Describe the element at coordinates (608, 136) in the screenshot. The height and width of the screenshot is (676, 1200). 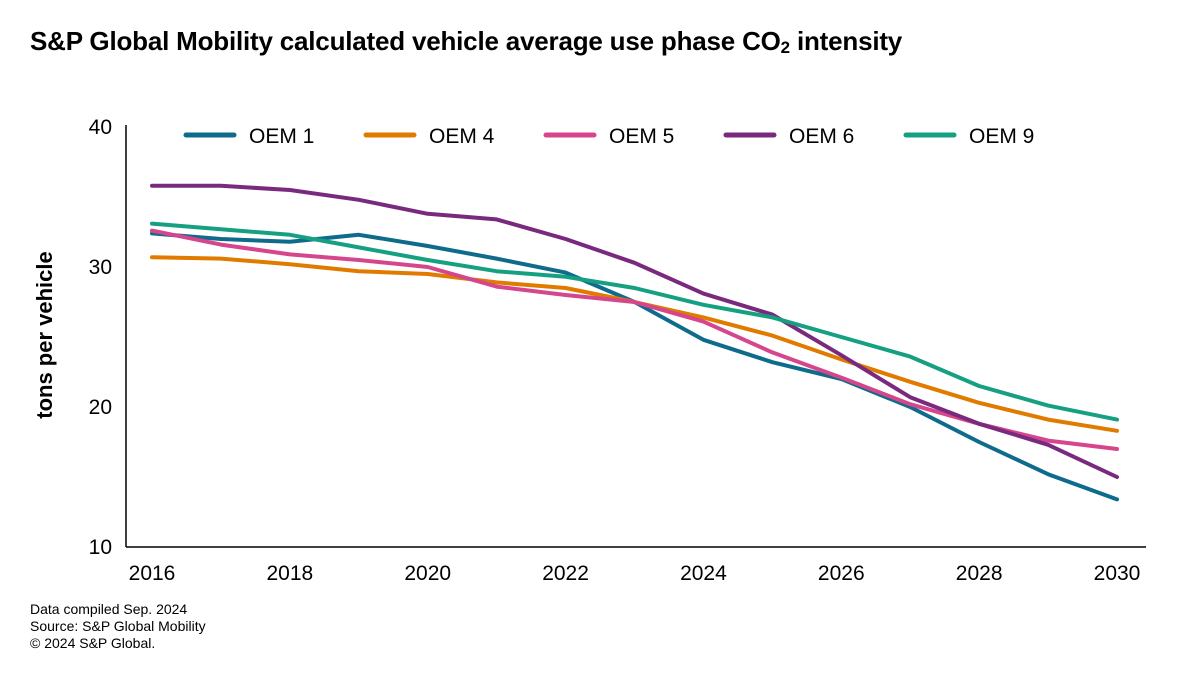
I see `chart-legend: OEM 1 OEM 4 OEM 5 OEM 6 OEM 9` at that location.